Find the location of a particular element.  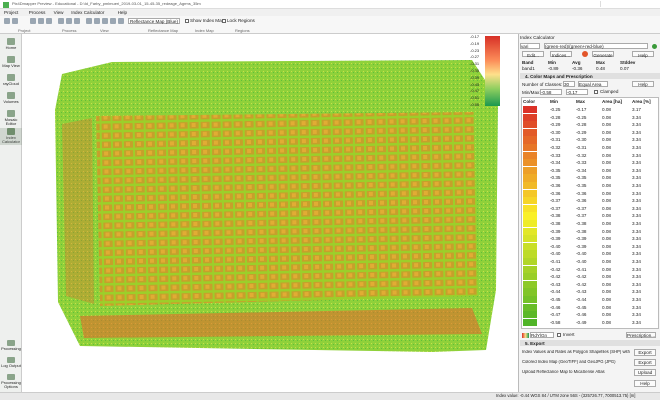

toolbar-group-label: Process is located at coordinates (69, 30).